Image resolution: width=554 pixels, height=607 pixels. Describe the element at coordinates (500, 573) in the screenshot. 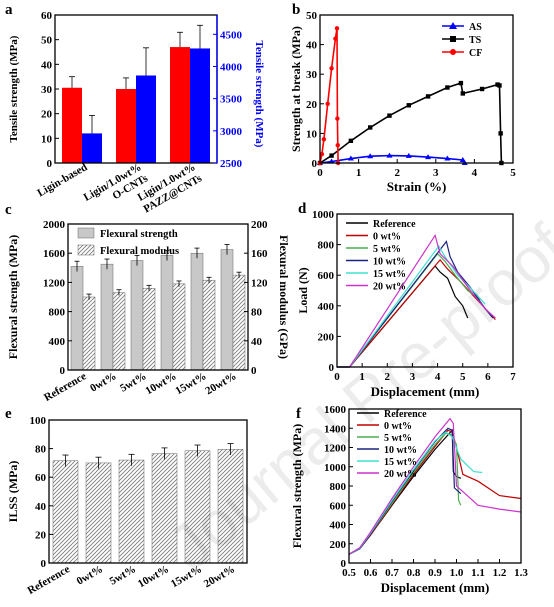

I see `x-tick-label: 1.2` at that location.